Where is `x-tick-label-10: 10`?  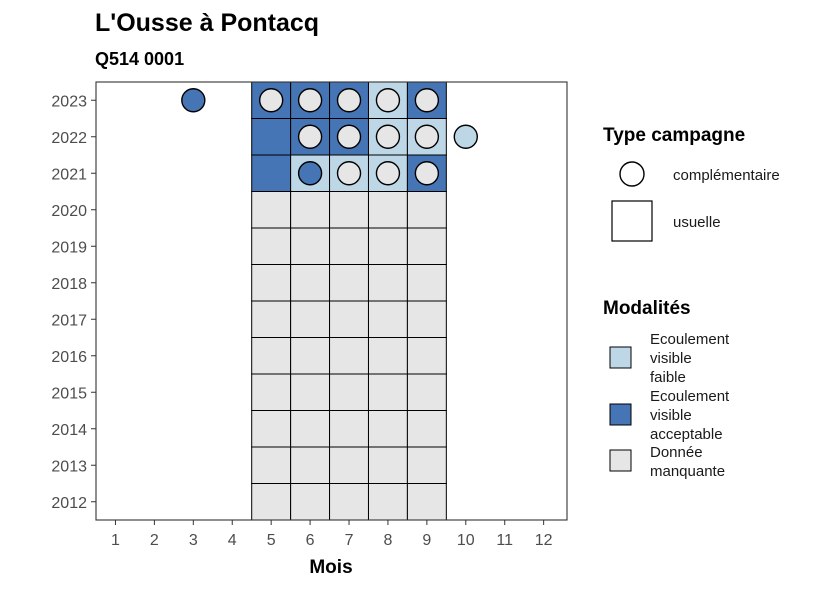 x-tick-label-10: 10 is located at coordinates (466, 540).